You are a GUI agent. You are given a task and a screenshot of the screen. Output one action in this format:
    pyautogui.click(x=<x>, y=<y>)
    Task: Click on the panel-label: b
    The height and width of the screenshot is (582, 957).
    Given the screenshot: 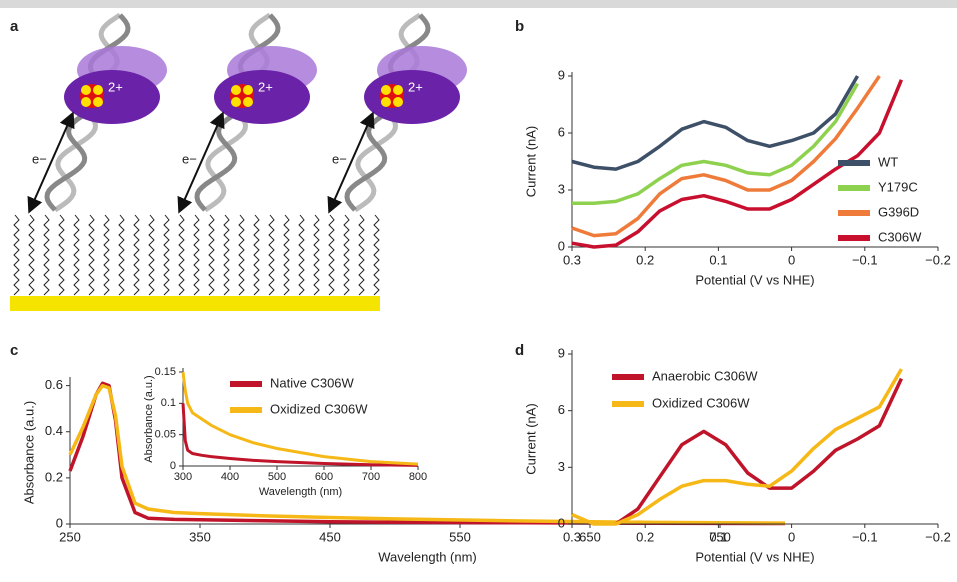 What is the action you would take?
    pyautogui.click(x=519, y=26)
    